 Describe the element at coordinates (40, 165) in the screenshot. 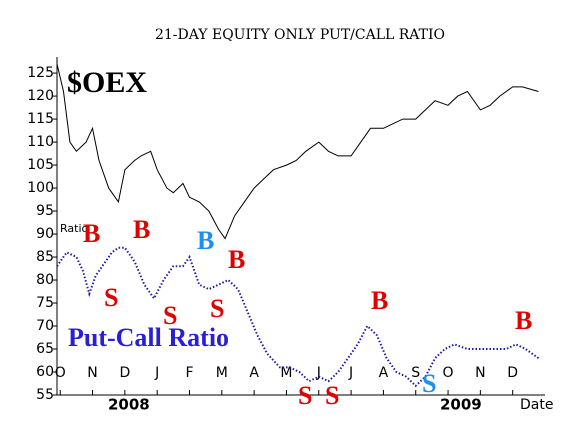

I see `y-tick-label: 105` at that location.